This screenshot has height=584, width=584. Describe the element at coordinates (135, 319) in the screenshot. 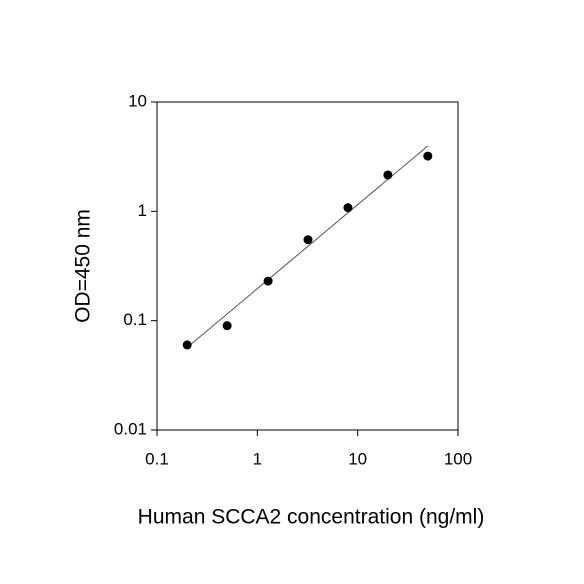

I see `y-tick-label: 0.1` at that location.